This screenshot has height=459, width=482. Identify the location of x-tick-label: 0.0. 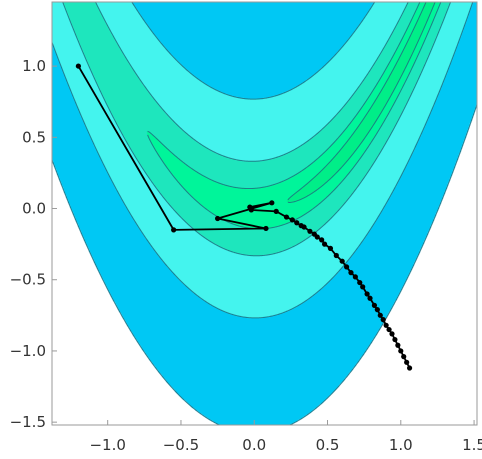
(254, 445).